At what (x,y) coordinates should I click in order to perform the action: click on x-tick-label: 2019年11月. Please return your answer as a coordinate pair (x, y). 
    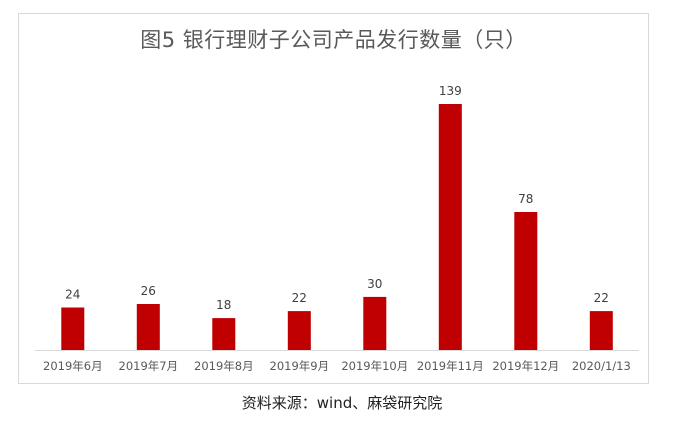
    Looking at the image, I should click on (450, 366).